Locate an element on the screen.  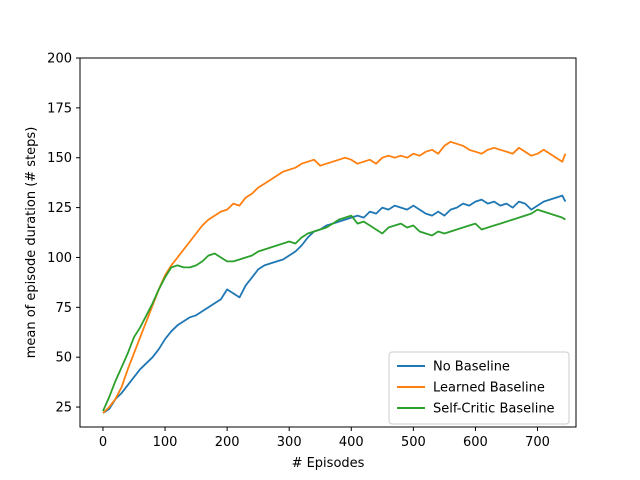
y-tick-label: 150 is located at coordinates (59, 158).